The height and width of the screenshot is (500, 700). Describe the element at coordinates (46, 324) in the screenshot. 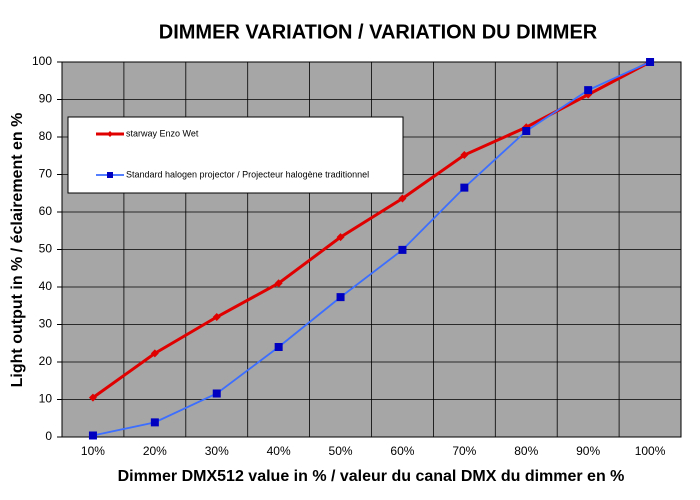

I see `y-tick-label: 30` at that location.